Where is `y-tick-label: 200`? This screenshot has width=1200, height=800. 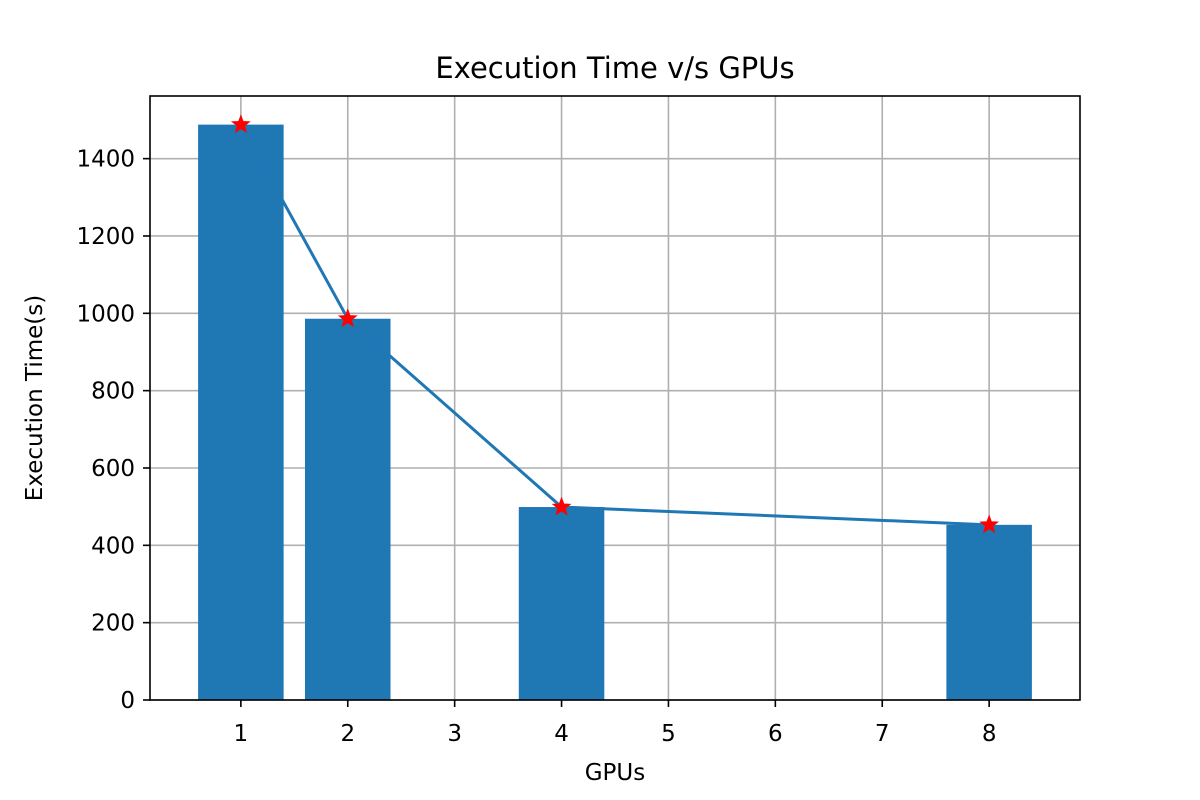
y-tick-label: 200 is located at coordinates (113, 624).